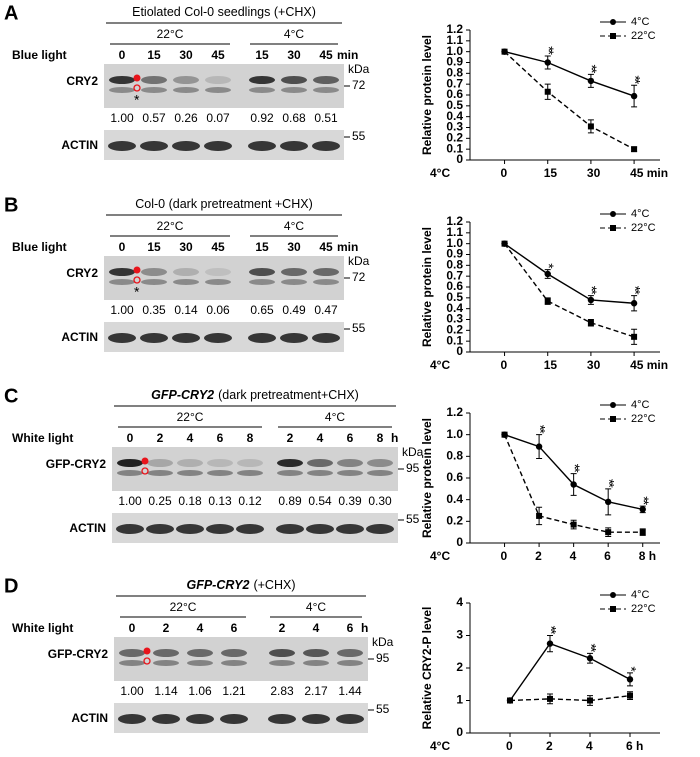 This screenshot has height=757, width=700. What do you see at coordinates (589, 746) in the screenshot?
I see `x-tick-label: 4` at bounding box center [589, 746].